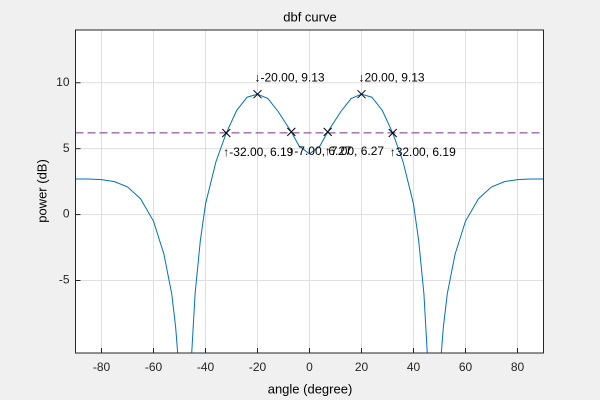 The image size is (600, 400). Describe the element at coordinates (355, 151) in the screenshot. I see `point-label: ↑7.00, 6.27` at that location.